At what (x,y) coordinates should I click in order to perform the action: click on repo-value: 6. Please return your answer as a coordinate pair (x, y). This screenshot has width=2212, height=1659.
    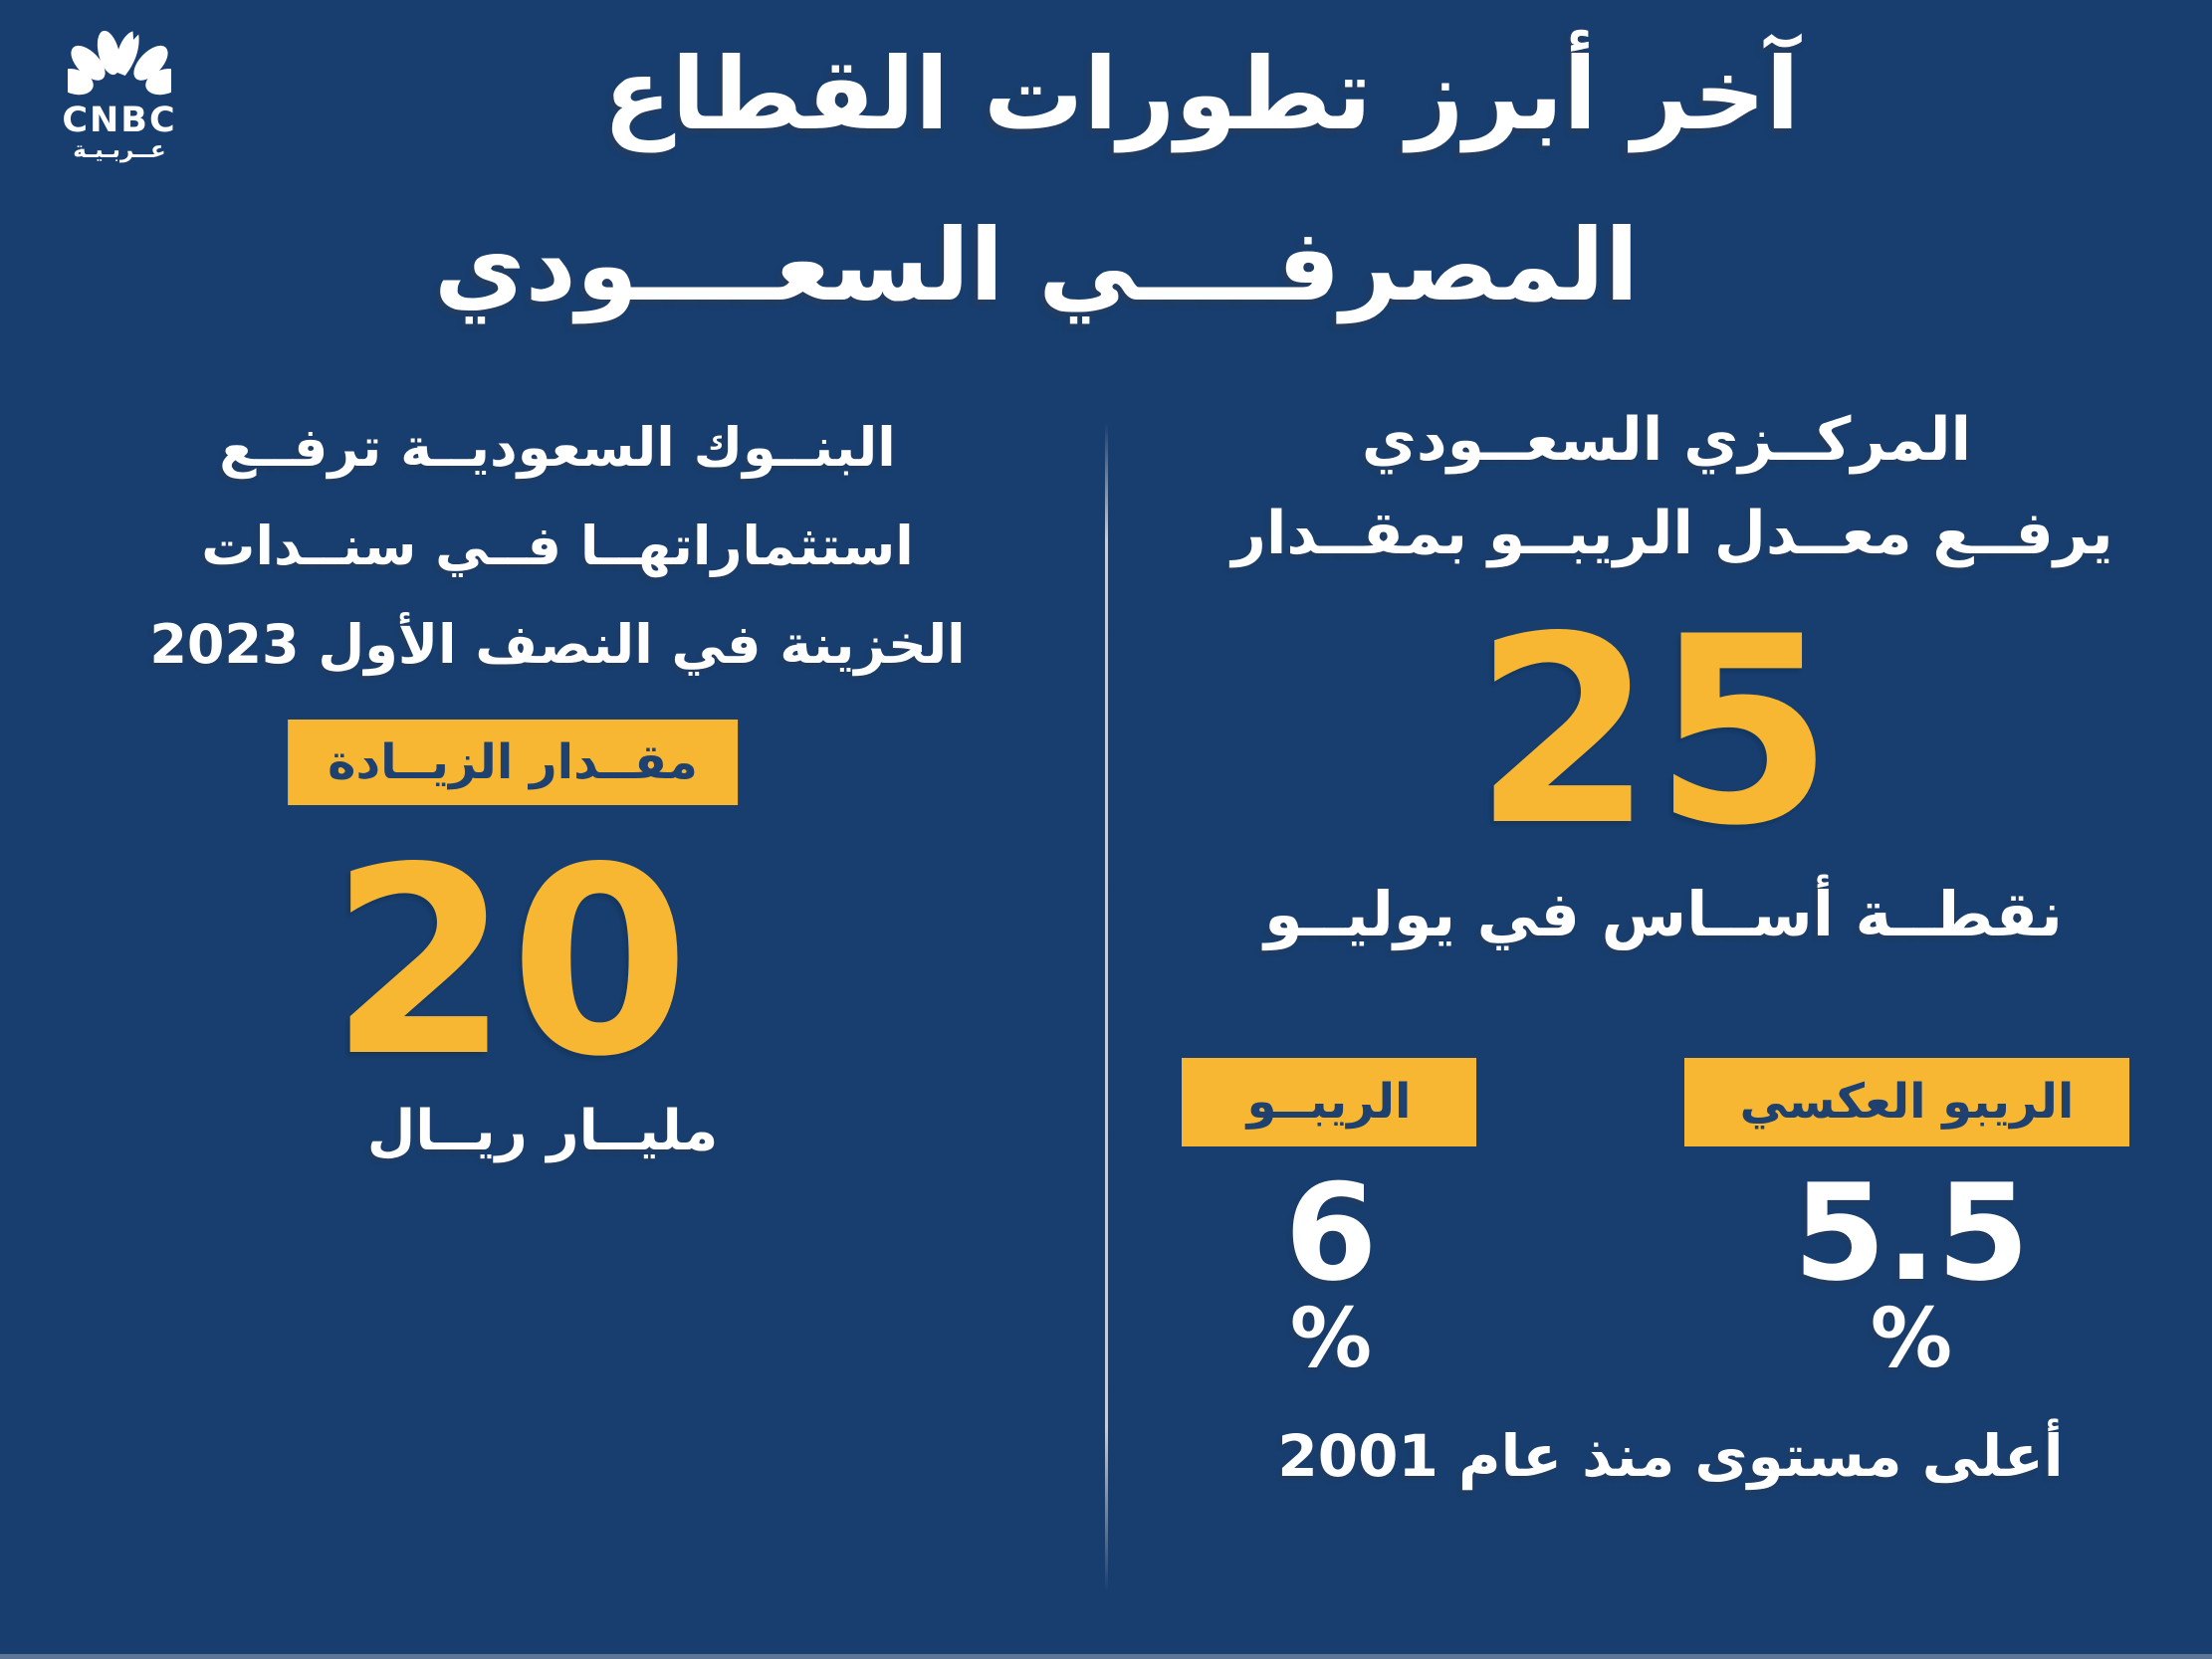
    Looking at the image, I should click on (1331, 1233).